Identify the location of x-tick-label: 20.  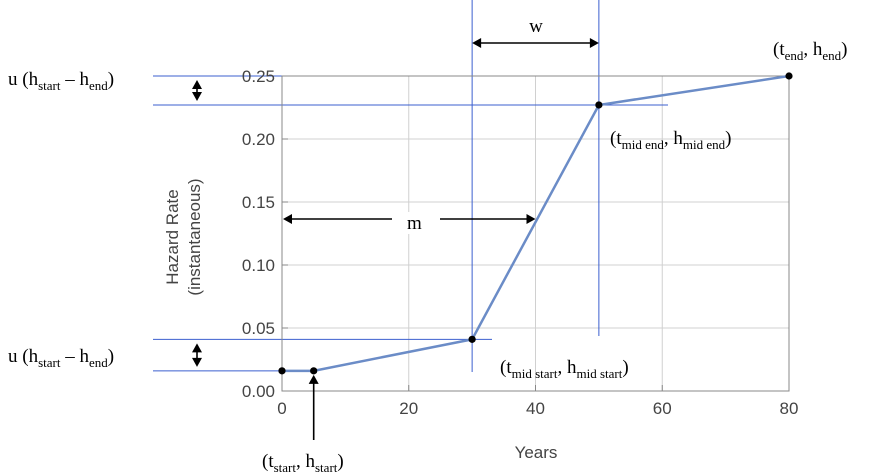
(408, 408).